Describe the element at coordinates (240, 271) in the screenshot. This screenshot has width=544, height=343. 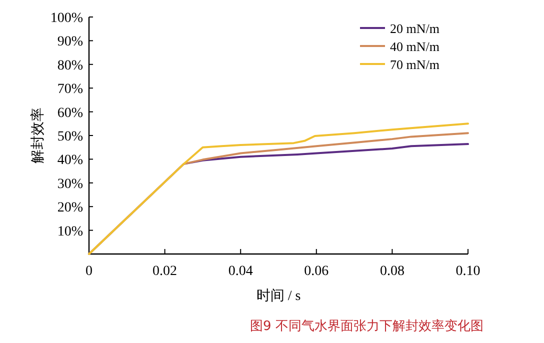
I see `x-tick-label: 0.04` at that location.